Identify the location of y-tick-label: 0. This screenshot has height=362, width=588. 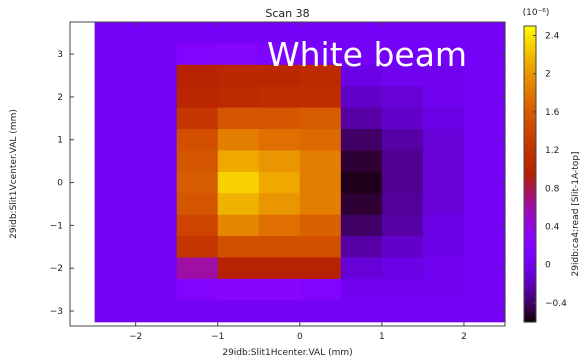
(60, 184).